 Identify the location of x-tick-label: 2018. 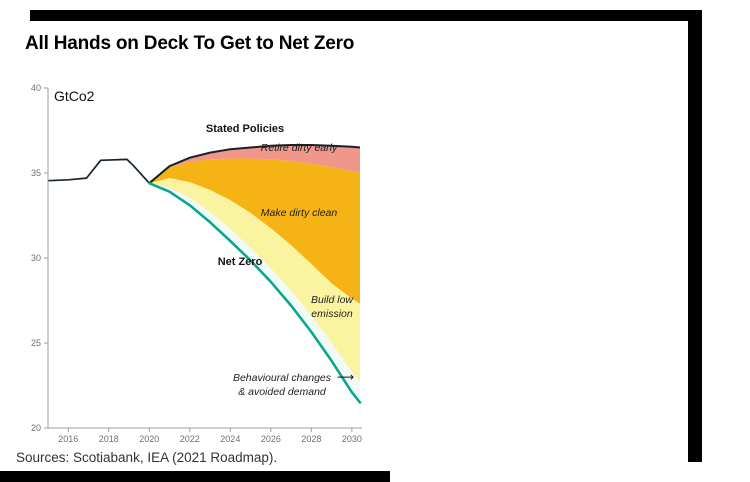
(109, 439).